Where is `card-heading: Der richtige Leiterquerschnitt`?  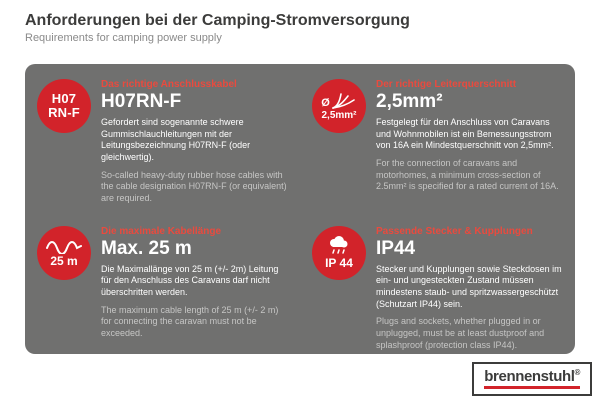 card-heading: Der richtige Leiterquerschnitt is located at coordinates (446, 84).